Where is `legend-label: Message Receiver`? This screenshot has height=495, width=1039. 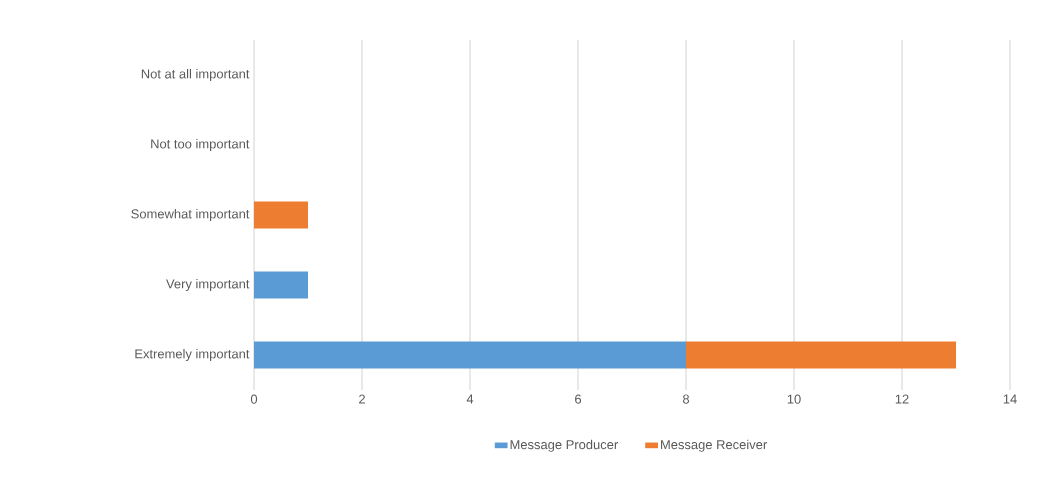
legend-label: Message Receiver is located at coordinates (714, 445).